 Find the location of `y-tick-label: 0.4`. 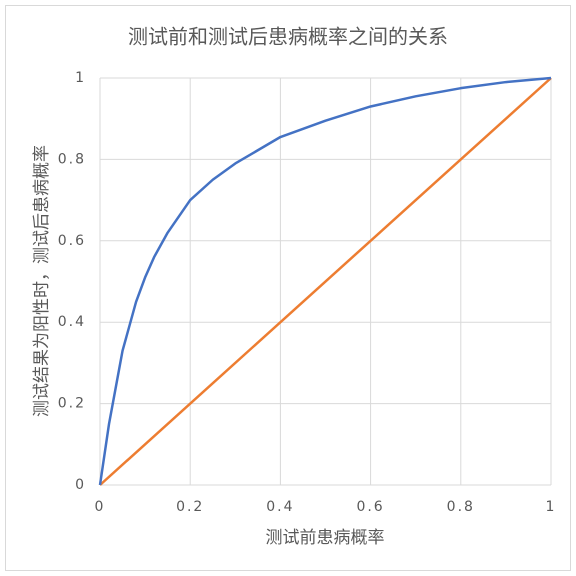

y-tick-label: 0.4 is located at coordinates (72, 322).